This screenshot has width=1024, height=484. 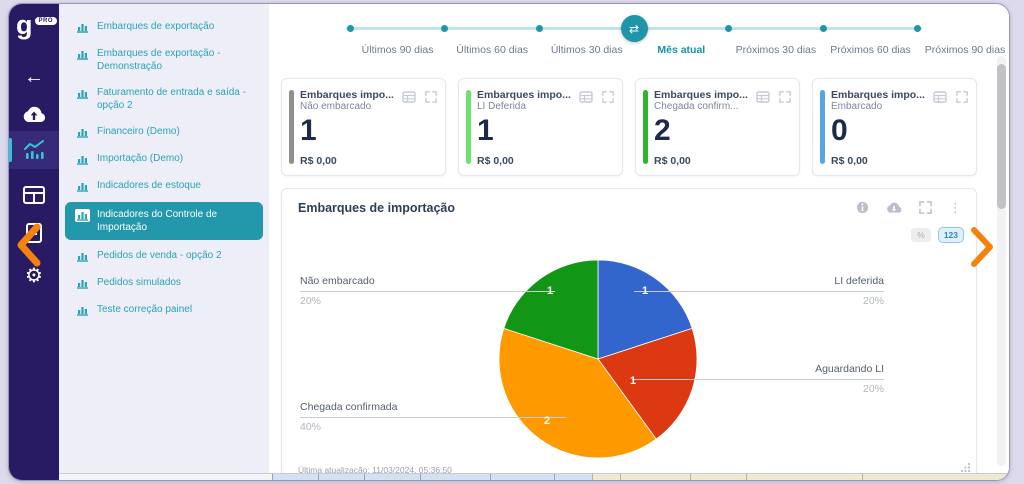 I want to click on timeline-label: Próximos 60 dias, so click(x=870, y=50).